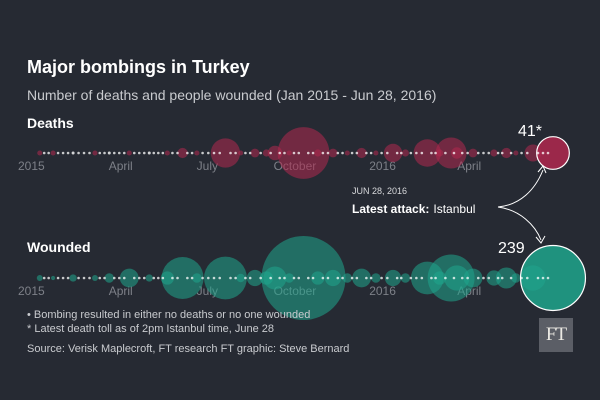 Image resolution: width=600 pixels, height=400 pixels. What do you see at coordinates (59, 247) in the screenshot?
I see `wounded-series-label: Wounded` at bounding box center [59, 247].